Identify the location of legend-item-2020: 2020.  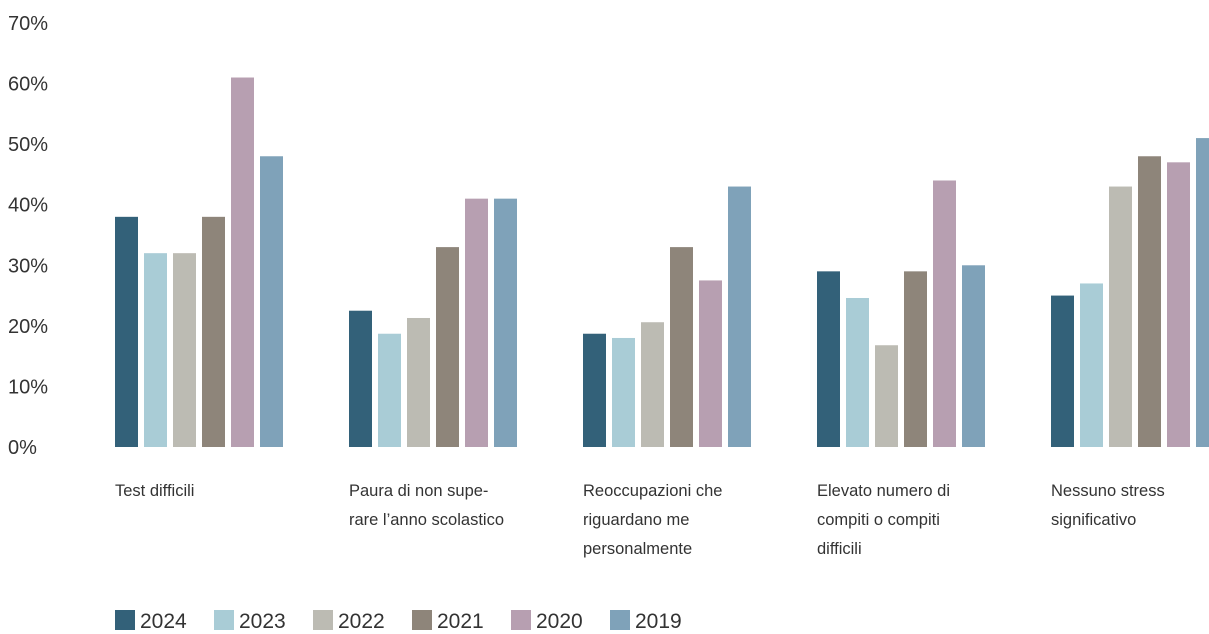
(547, 621).